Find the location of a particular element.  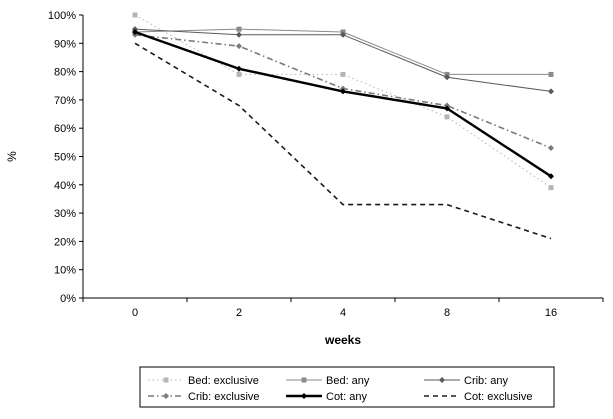

y-tick-label: 50% is located at coordinates (65, 158).